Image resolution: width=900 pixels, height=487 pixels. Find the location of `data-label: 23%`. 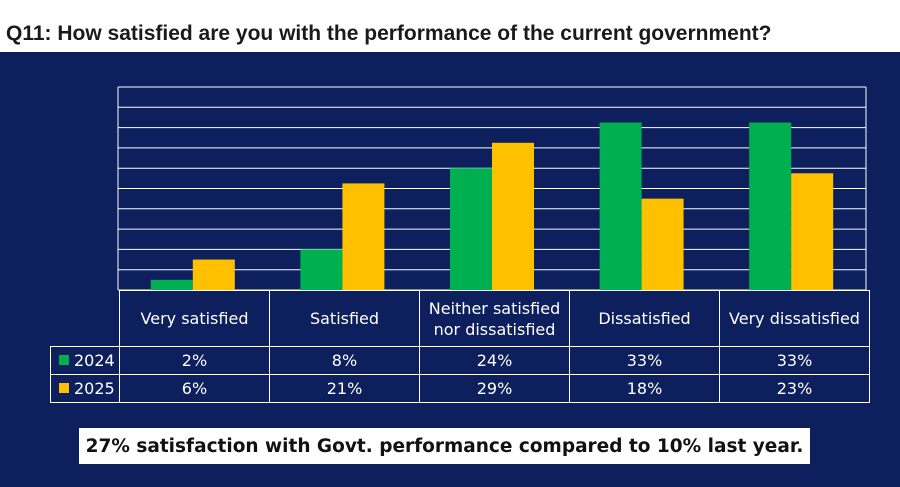

data-label: 23% is located at coordinates (794, 388).